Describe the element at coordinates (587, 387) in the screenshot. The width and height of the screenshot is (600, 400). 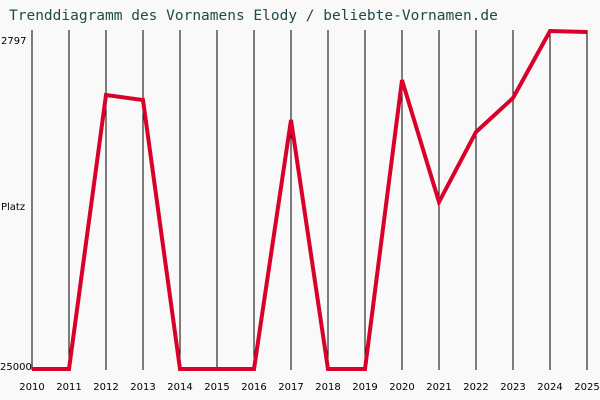
I see `x-tick-label: 2025` at that location.